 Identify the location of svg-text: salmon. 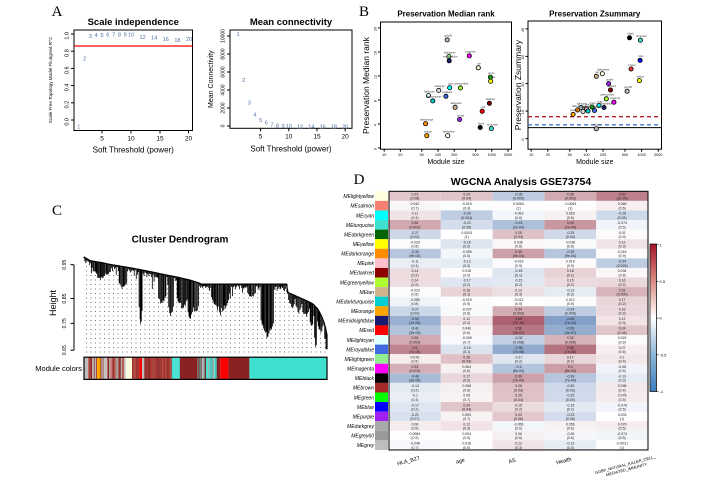
(597, 125).